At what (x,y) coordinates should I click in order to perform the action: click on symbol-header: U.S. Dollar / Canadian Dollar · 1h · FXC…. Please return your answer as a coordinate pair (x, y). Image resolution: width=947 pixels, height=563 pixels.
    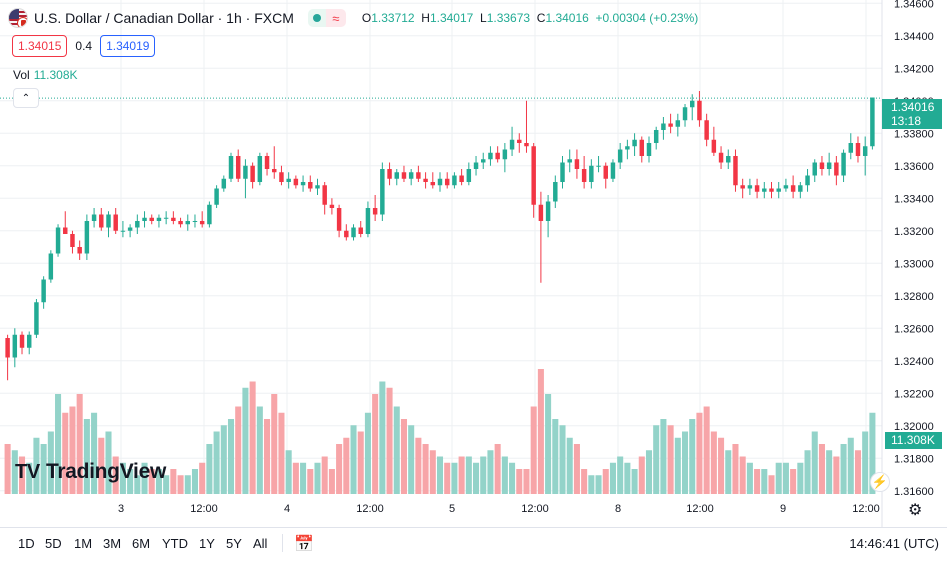
    Looking at the image, I should click on (353, 18).